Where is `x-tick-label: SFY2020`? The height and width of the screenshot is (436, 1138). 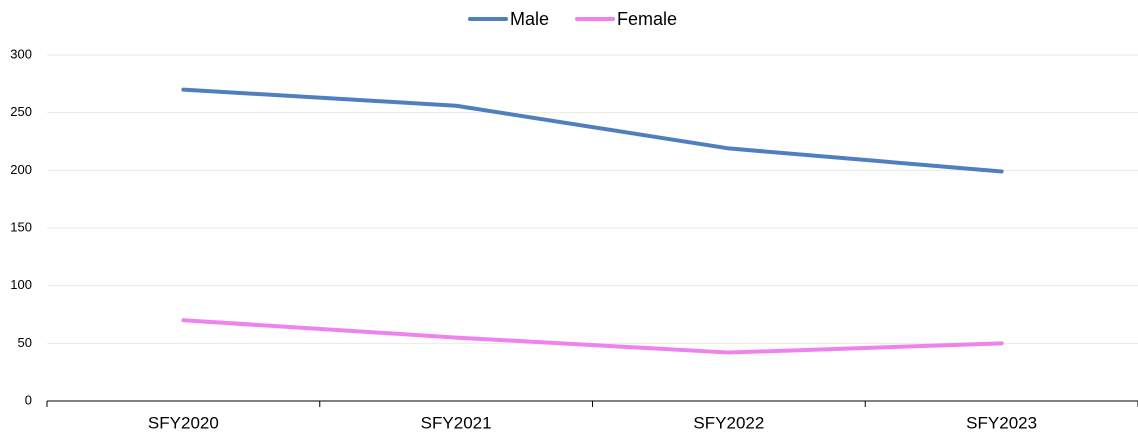
x-tick-label: SFY2020 is located at coordinates (183, 422).